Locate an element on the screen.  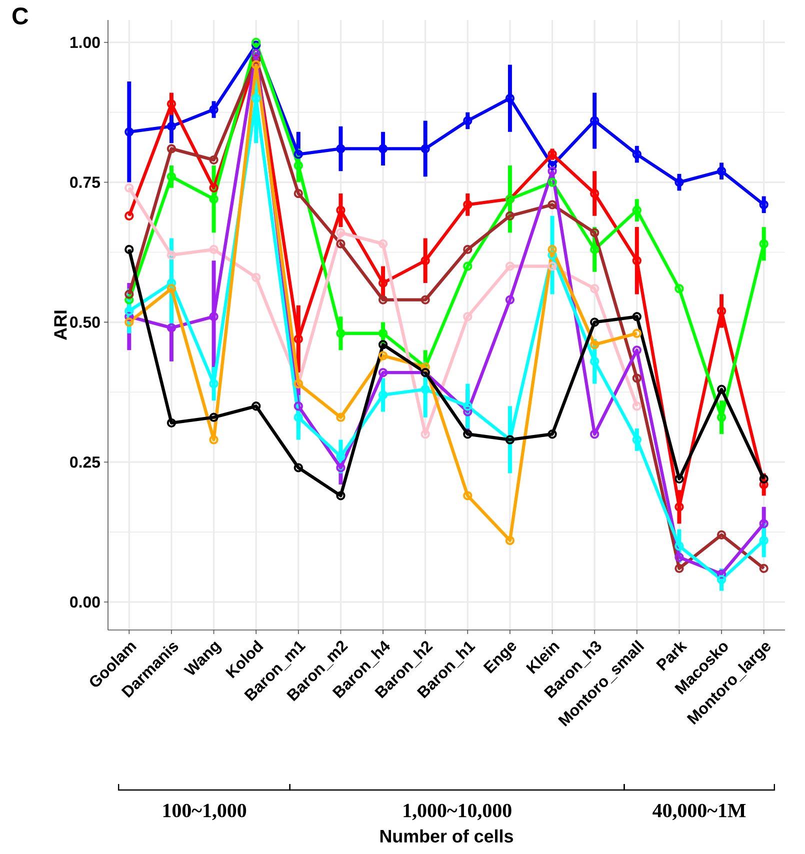
y-tick-label: 0.25 is located at coordinates (85, 462).